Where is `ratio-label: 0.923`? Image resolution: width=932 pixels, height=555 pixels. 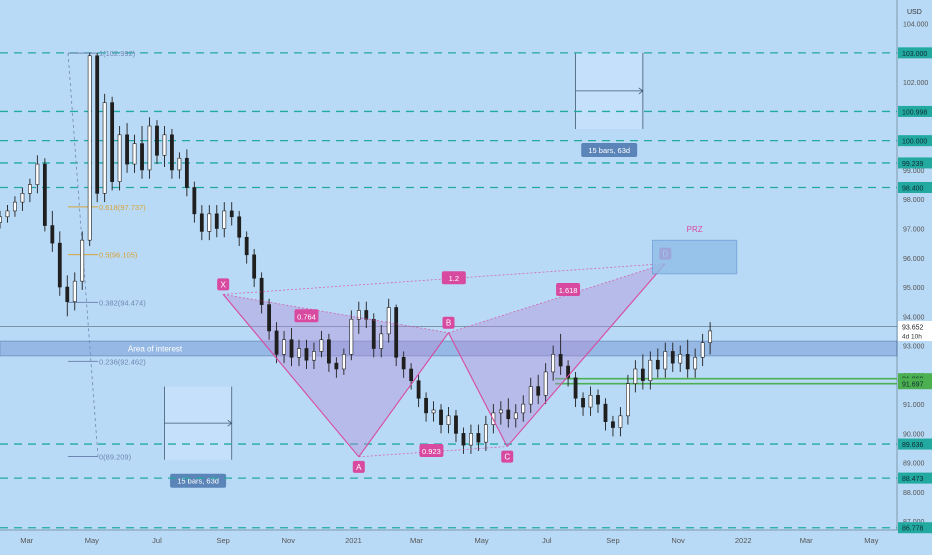 ratio-label: 0.923 is located at coordinates (431, 451).